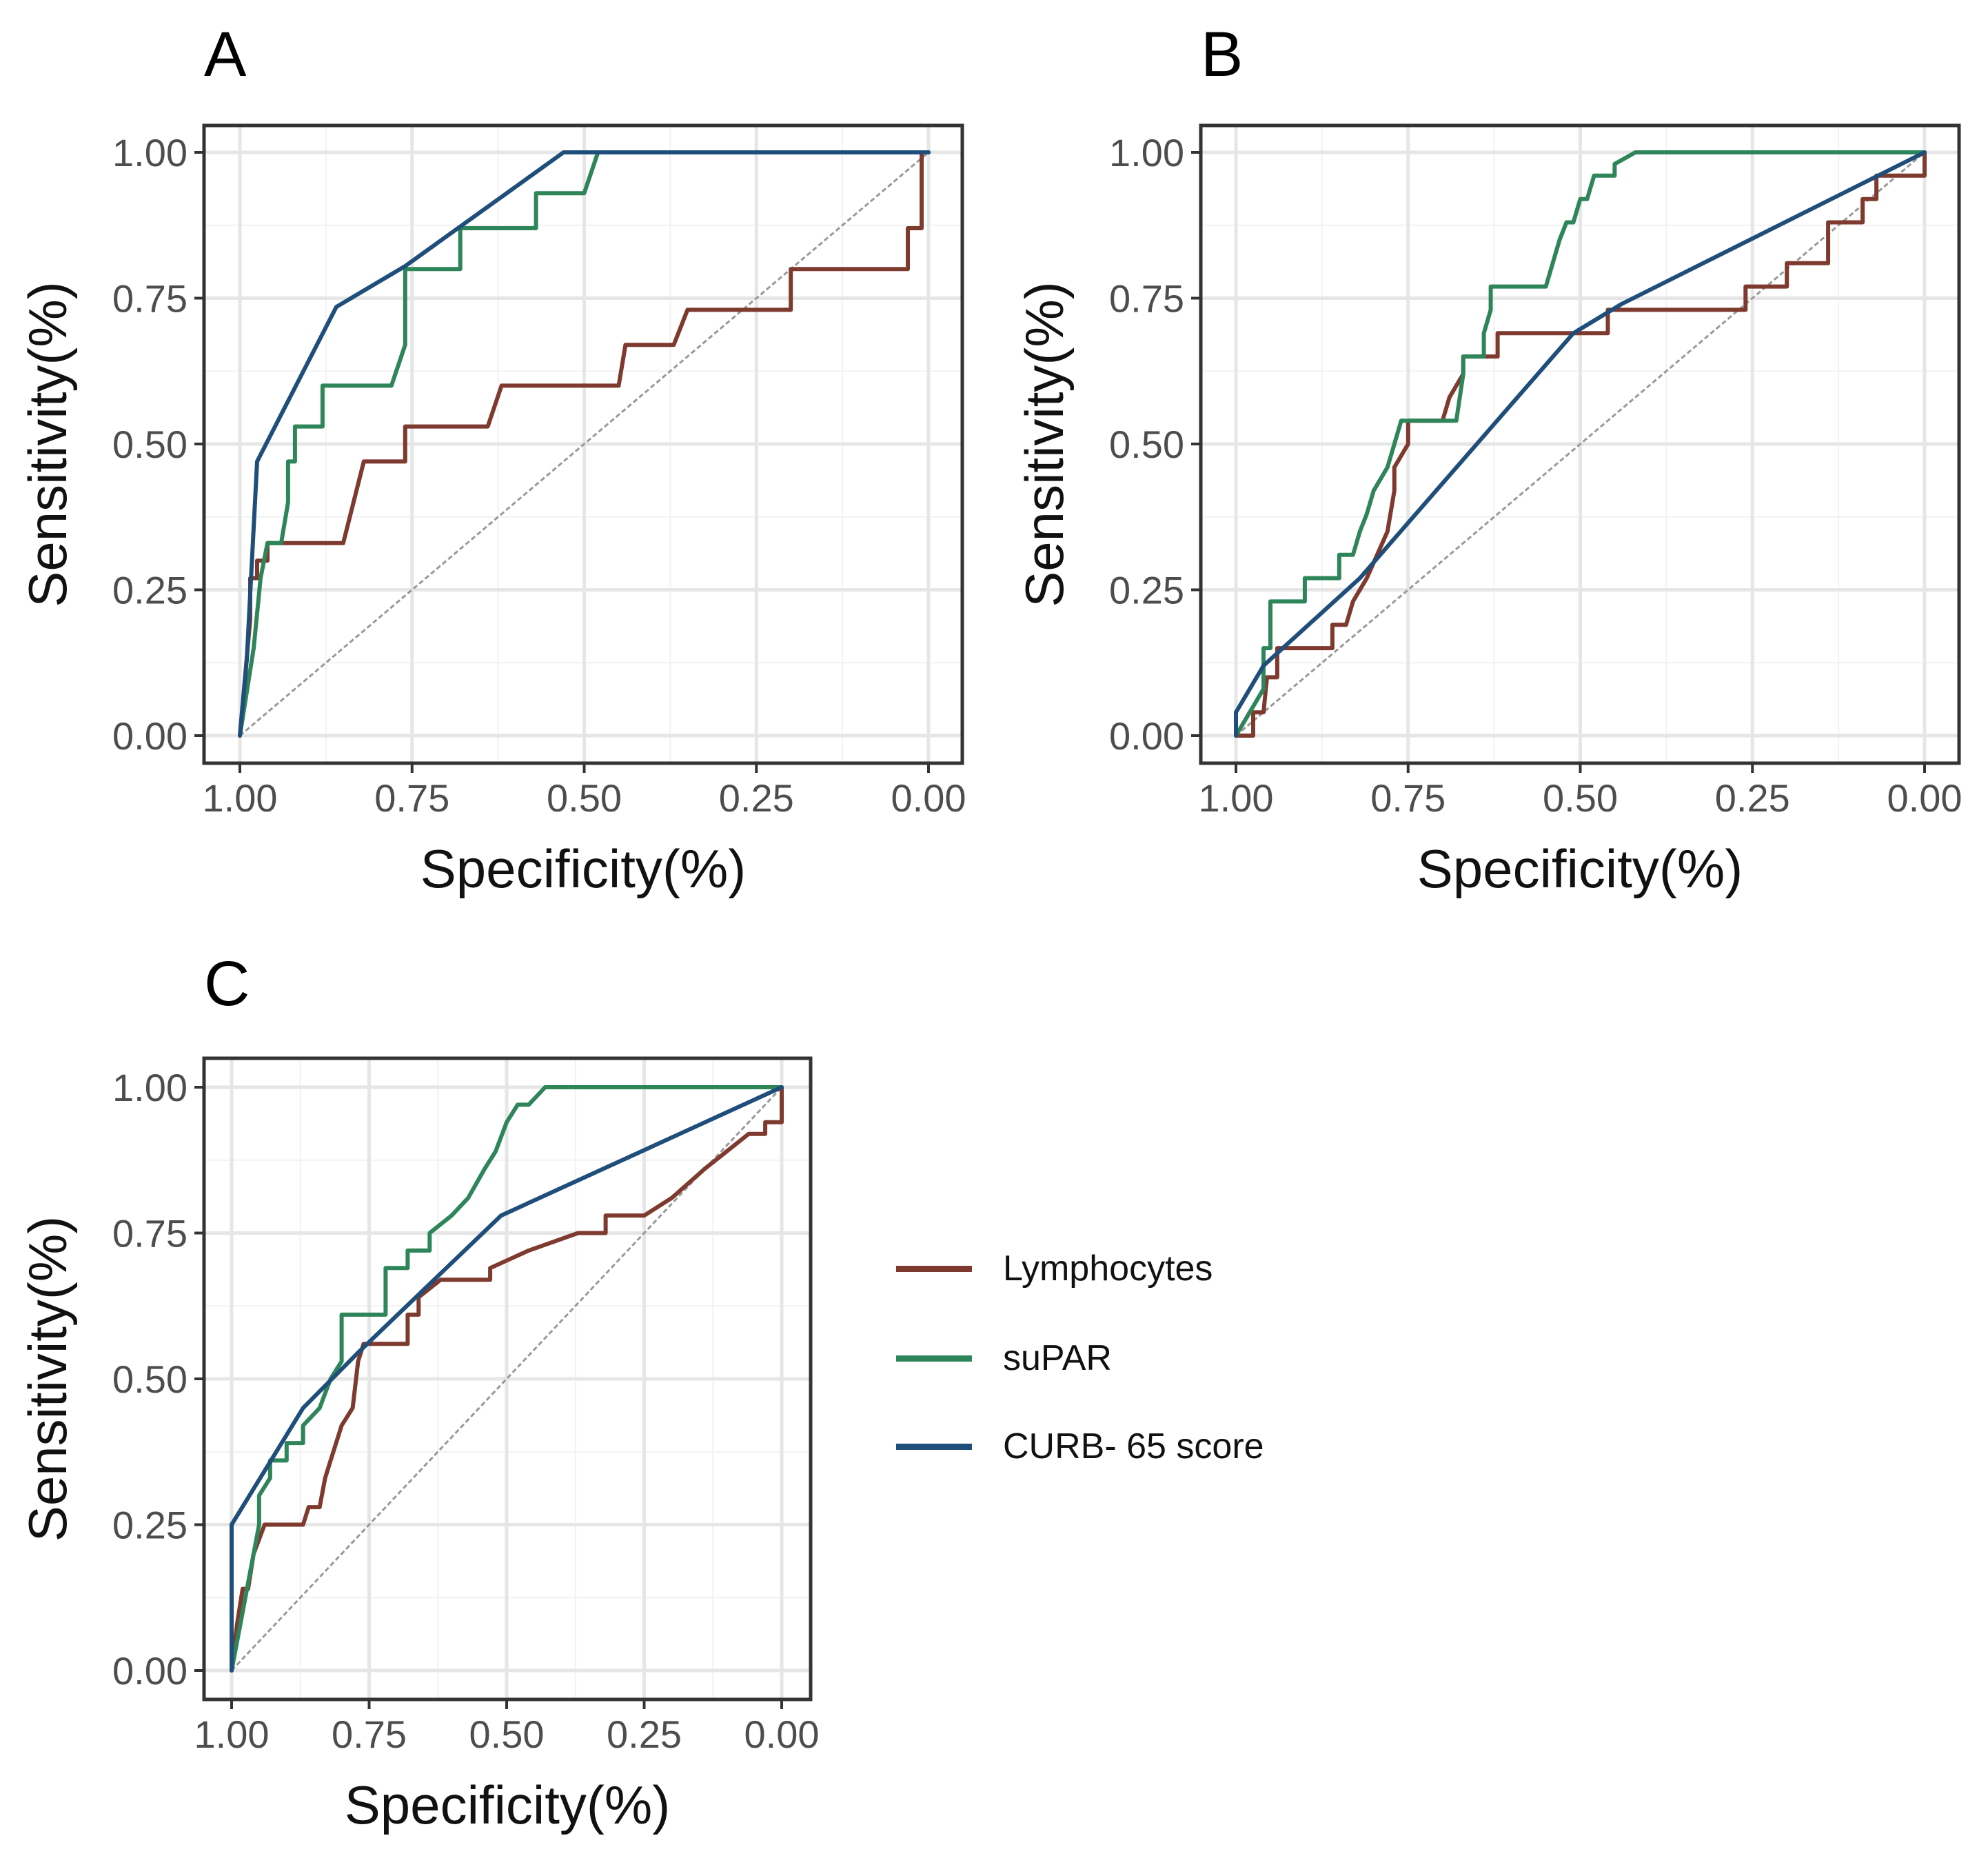  What do you see at coordinates (934, 1268) in the screenshot?
I see `legend-swatch-lymphocytes` at bounding box center [934, 1268].